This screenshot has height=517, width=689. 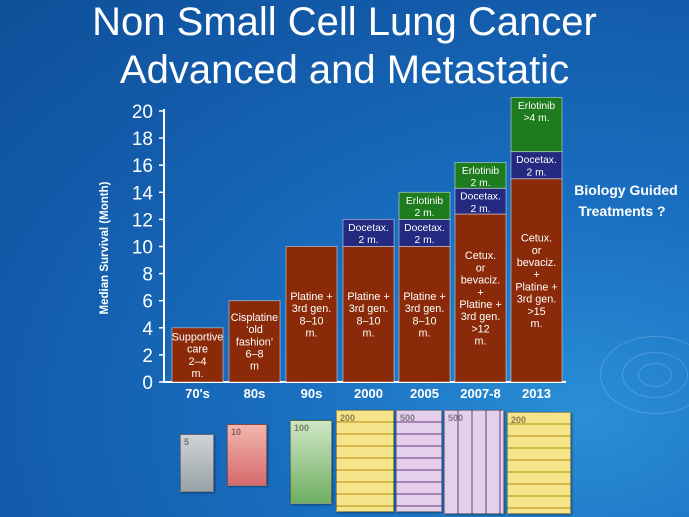 What do you see at coordinates (247, 455) in the screenshot?
I see `banknote-10-image: 10` at bounding box center [247, 455].